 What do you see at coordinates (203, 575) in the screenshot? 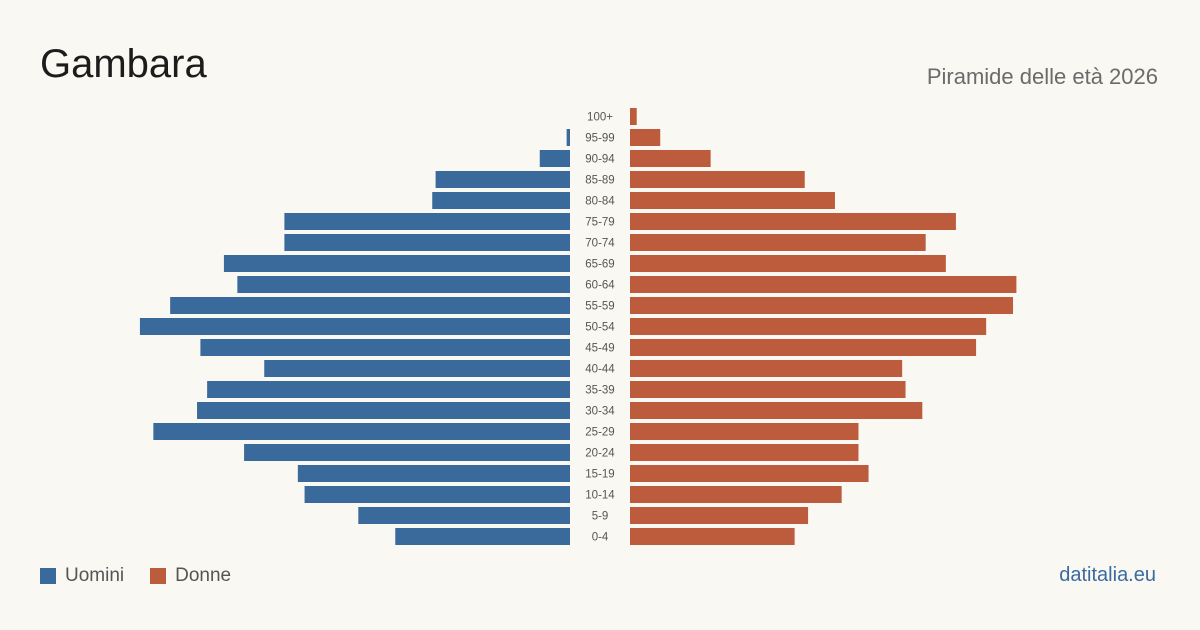
I see `legend-label-women: Donne` at bounding box center [203, 575].